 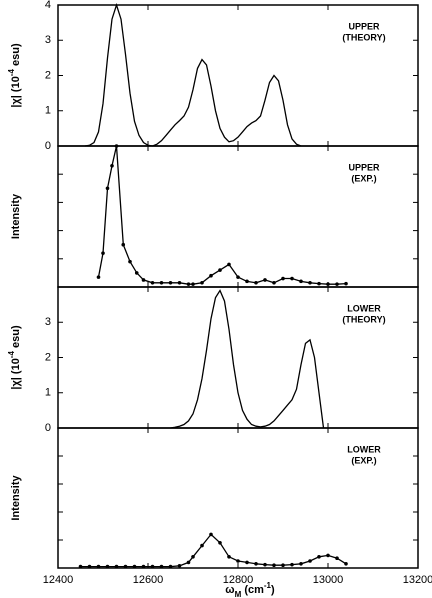 I want to click on x-axis-label-part: ω, so click(x=229, y=590).